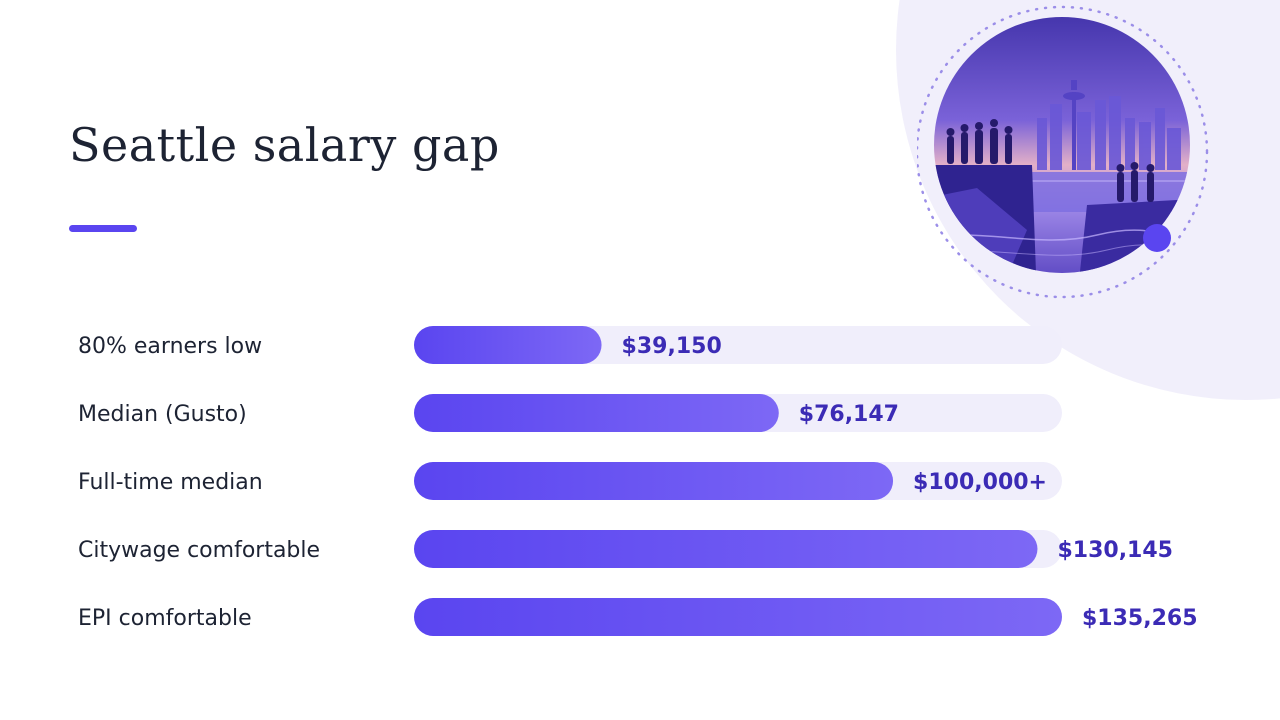  What do you see at coordinates (170, 482) in the screenshot?
I see `category-label: Full-time median` at bounding box center [170, 482].